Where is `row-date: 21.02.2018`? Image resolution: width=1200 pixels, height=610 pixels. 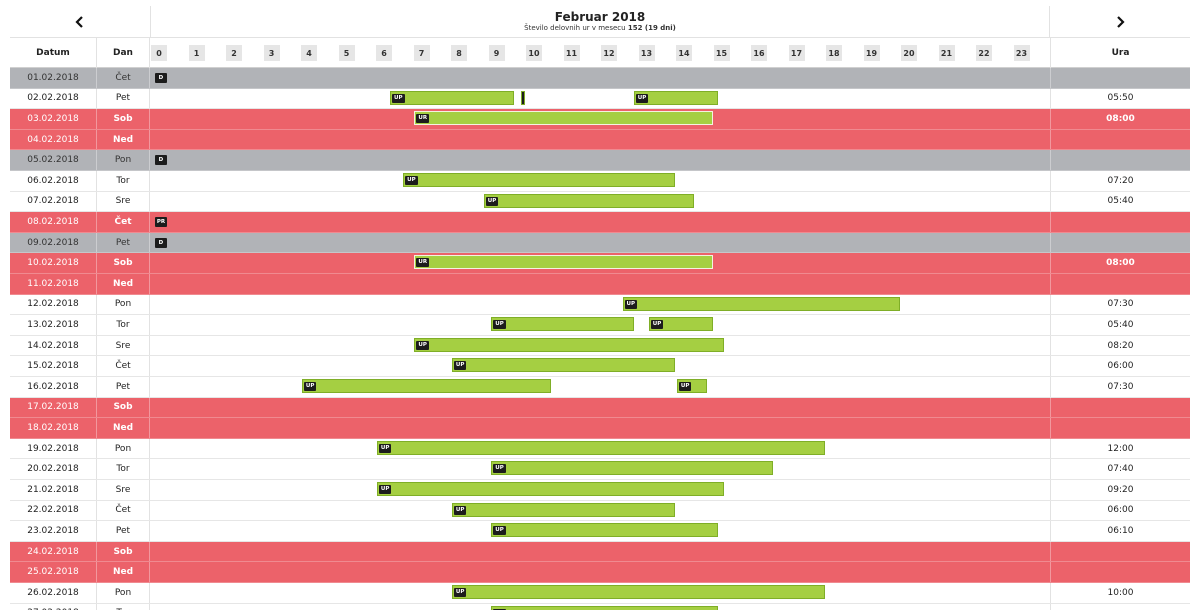
row-date: 21.02.2018 is located at coordinates (53, 490).